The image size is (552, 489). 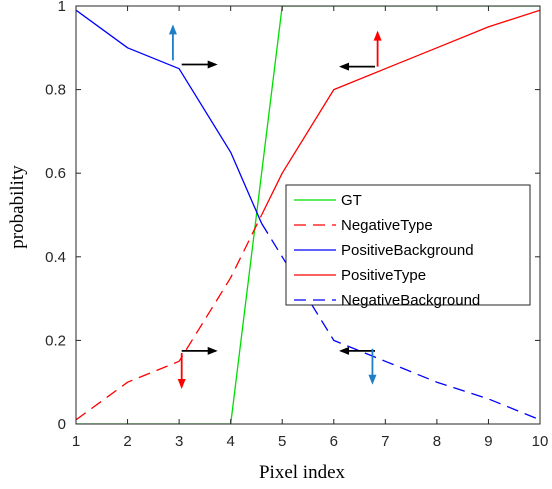 I want to click on x-tick-label: 10, so click(x=540, y=441).